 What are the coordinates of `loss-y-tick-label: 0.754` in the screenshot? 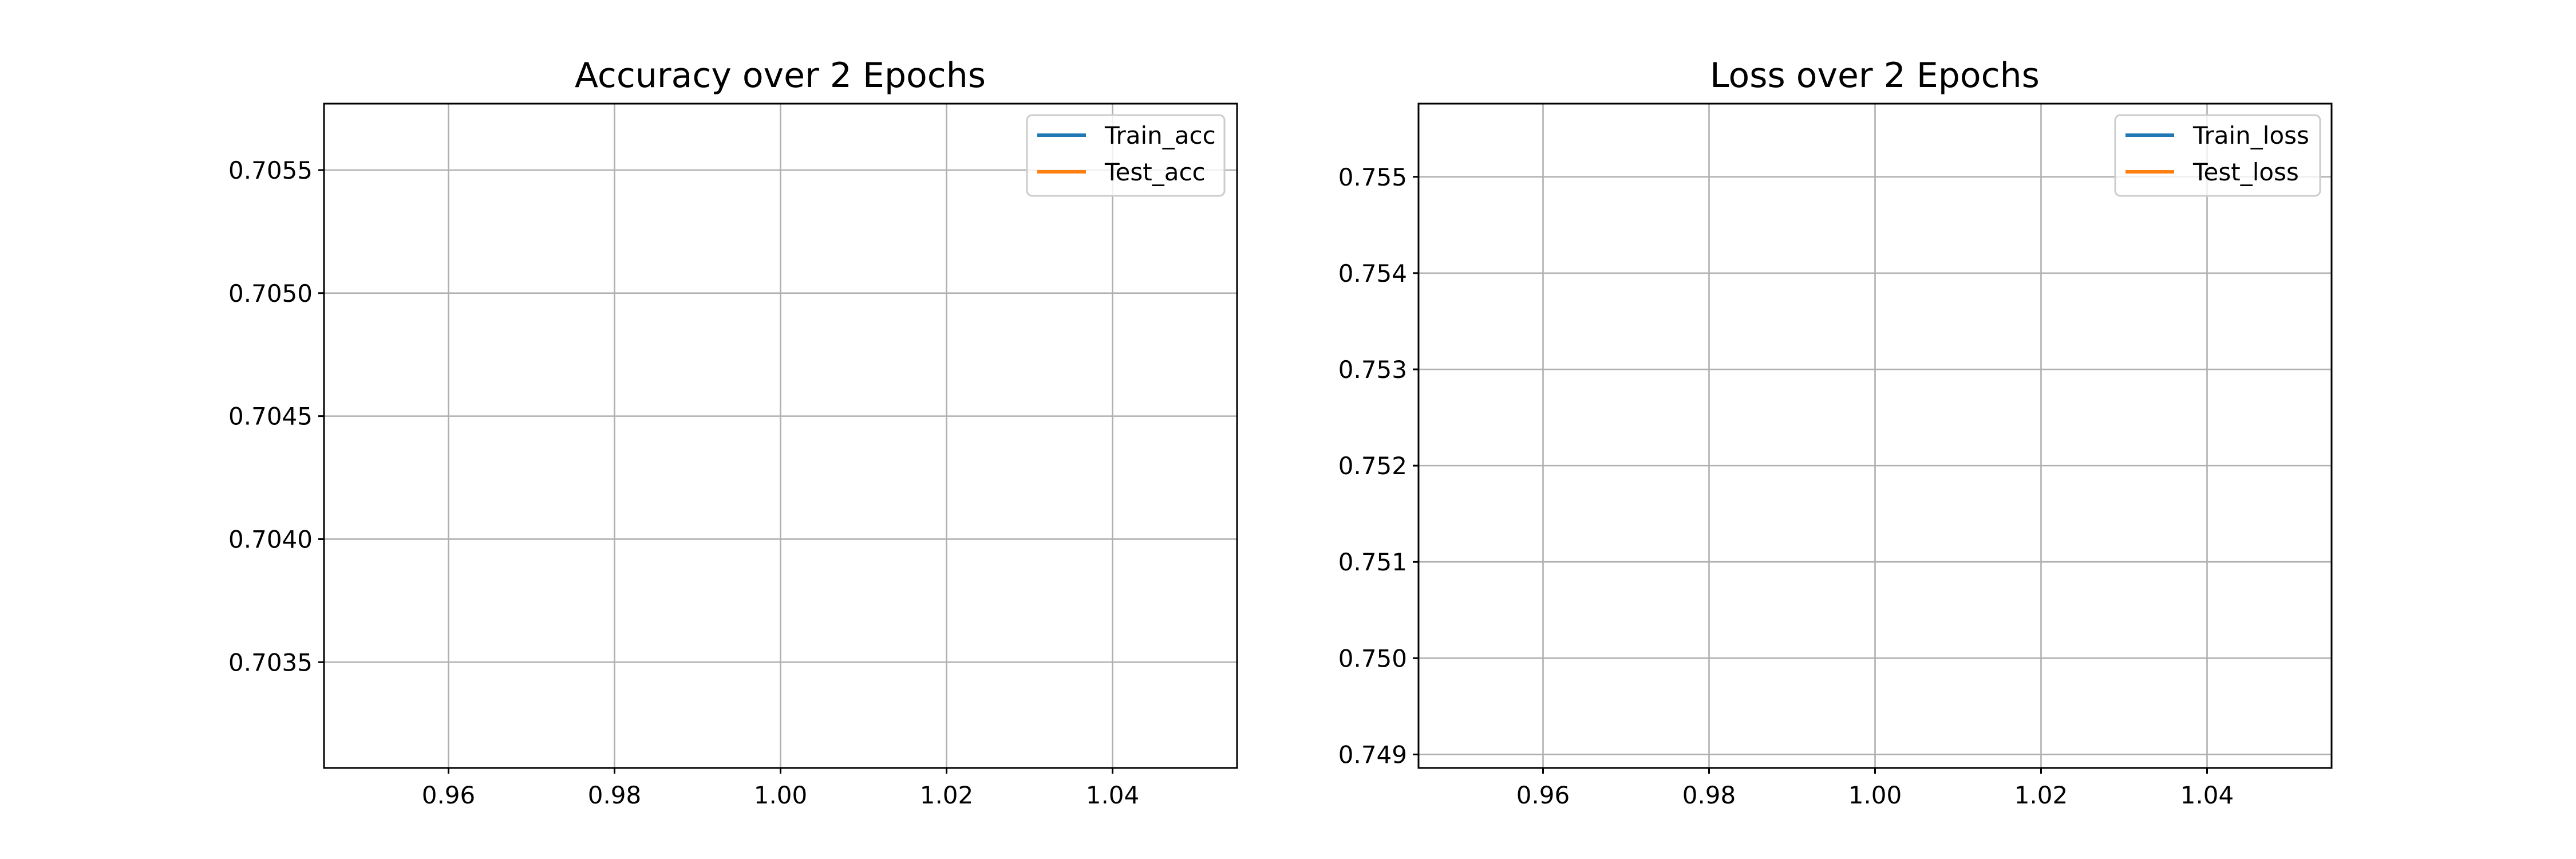 It's located at (1372, 273).